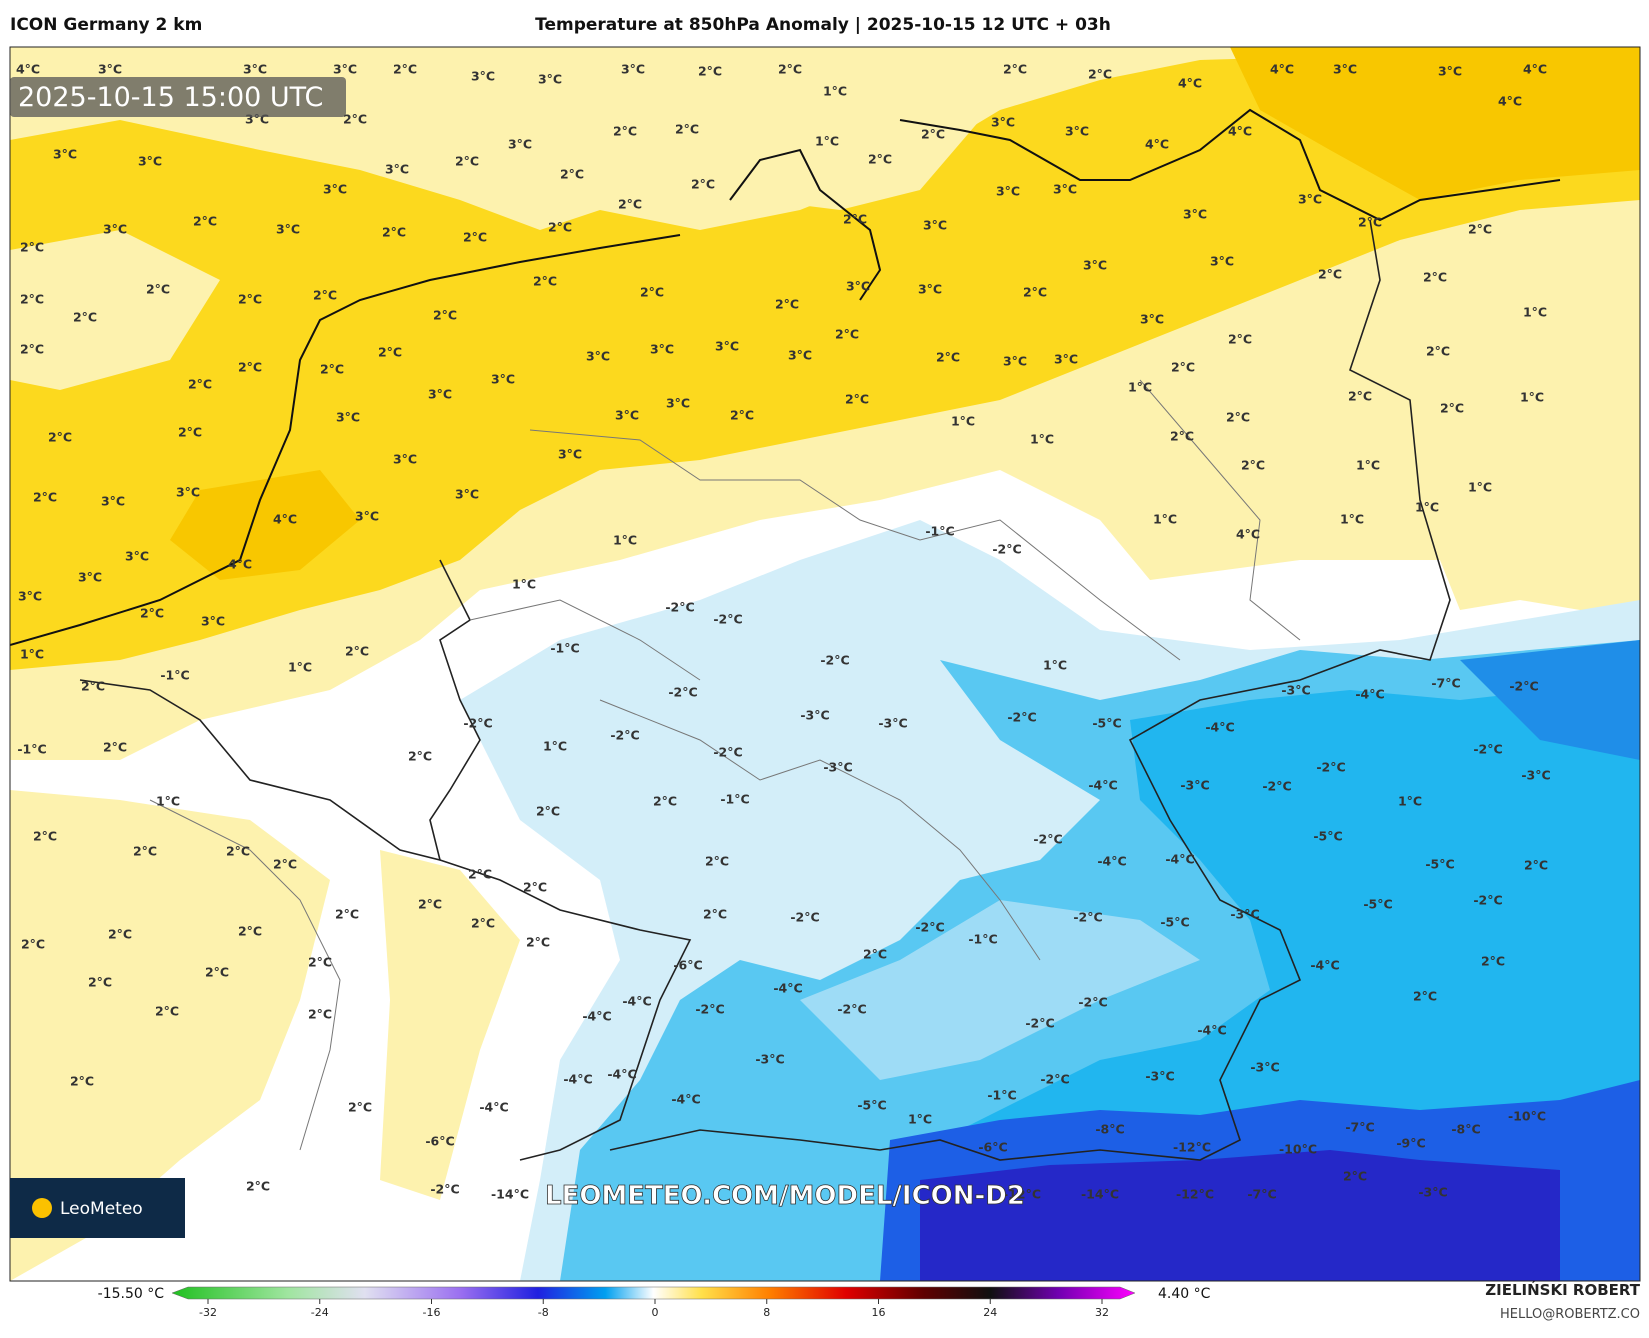 Image resolution: width=1649 pixels, height=1338 pixels. What do you see at coordinates (1465, 1129) in the screenshot?
I see `temperature-label: -8°C` at bounding box center [1465, 1129].